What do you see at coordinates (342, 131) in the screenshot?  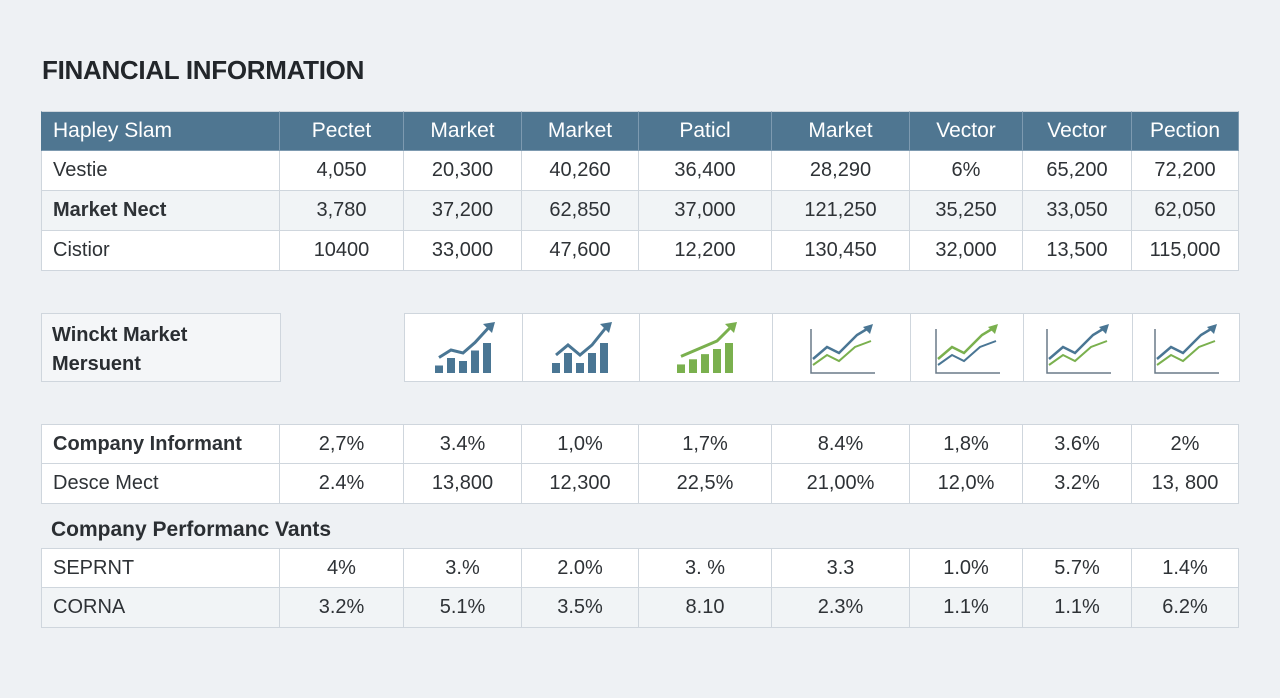 I see `header-cell: Pectet` at bounding box center [342, 131].